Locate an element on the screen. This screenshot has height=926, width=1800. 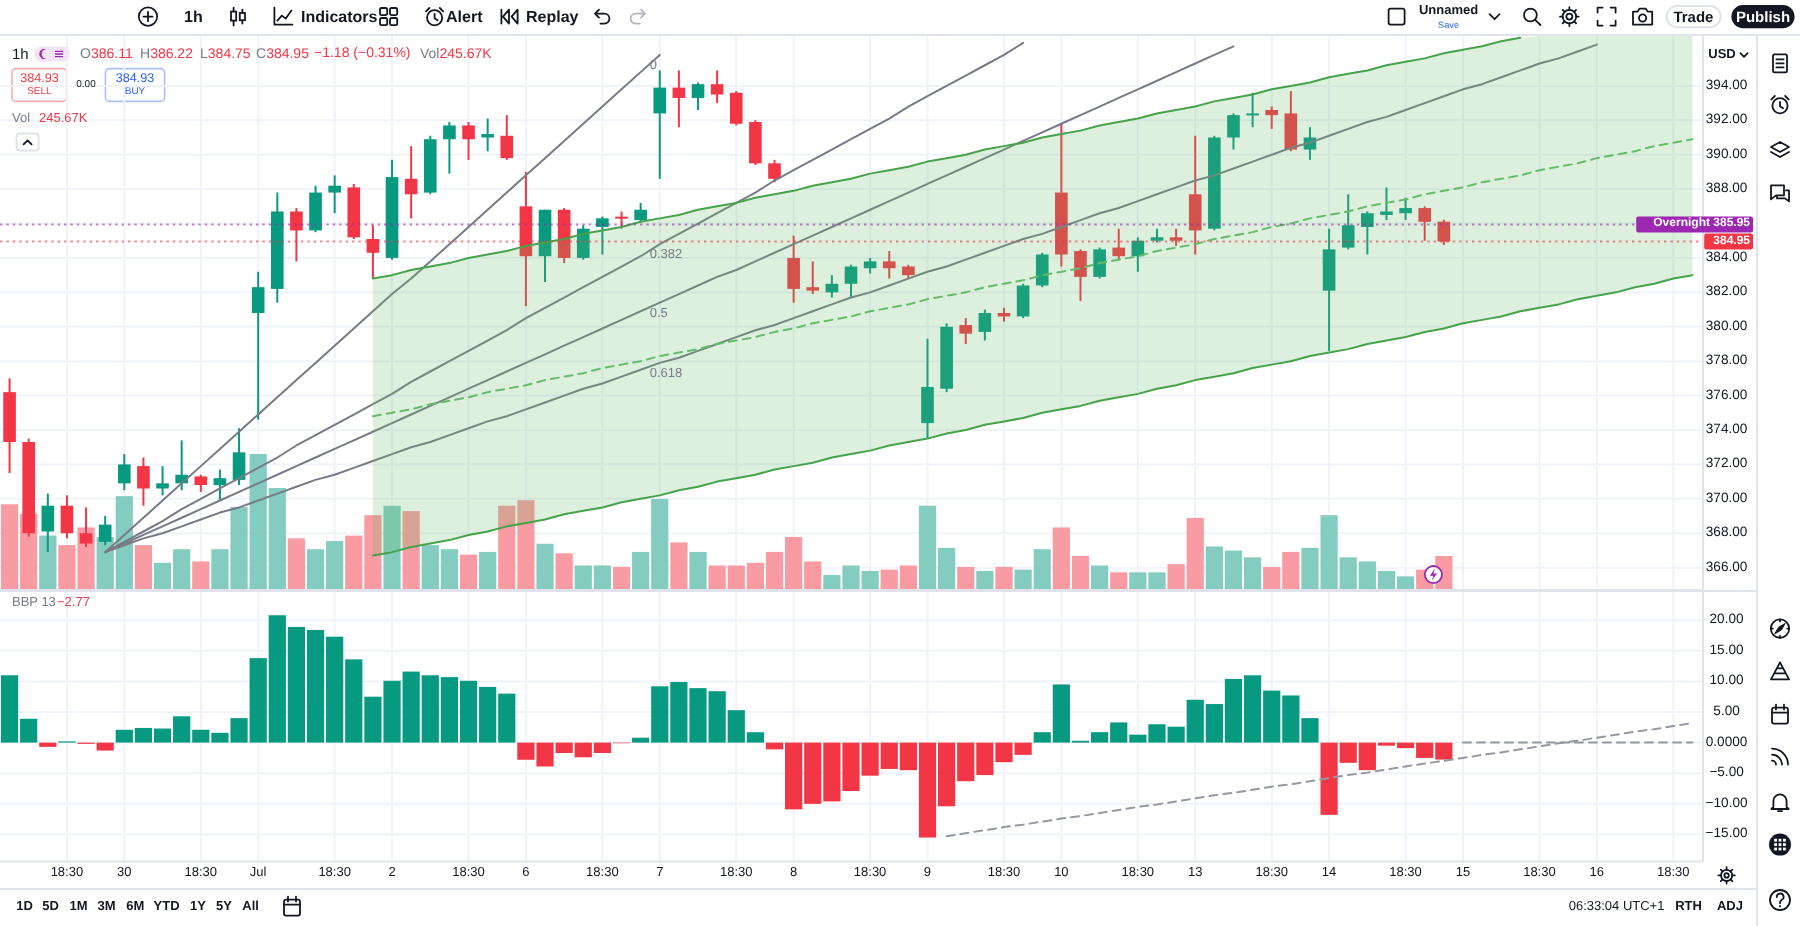
text: Indicators is located at coordinates (340, 16).